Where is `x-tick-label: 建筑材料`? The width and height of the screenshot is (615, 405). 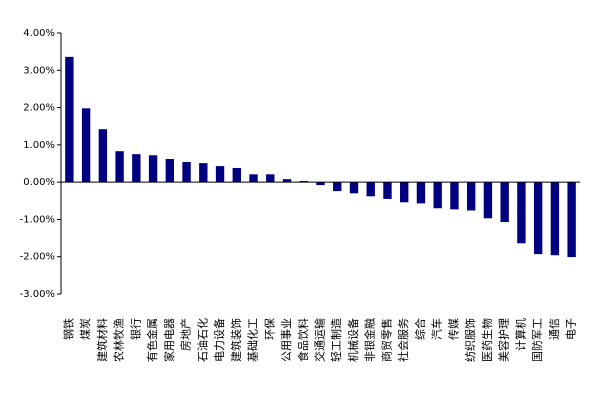 x-tick-label: 建筑材料 is located at coordinates (102, 340).